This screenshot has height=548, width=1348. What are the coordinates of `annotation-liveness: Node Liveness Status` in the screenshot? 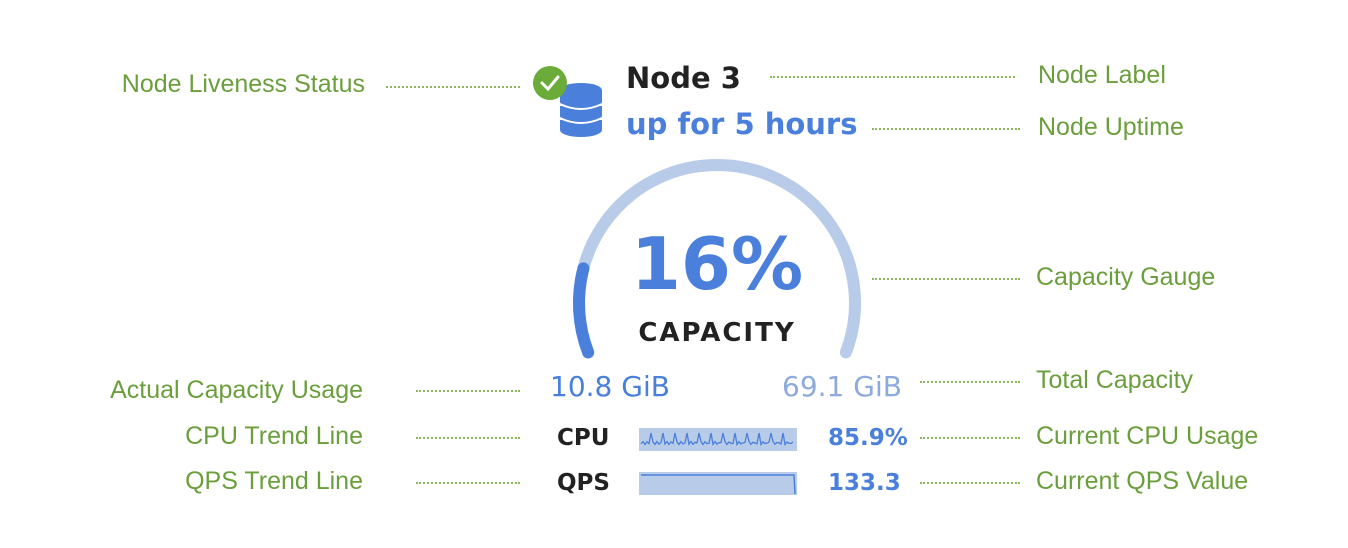 It's located at (243, 84).